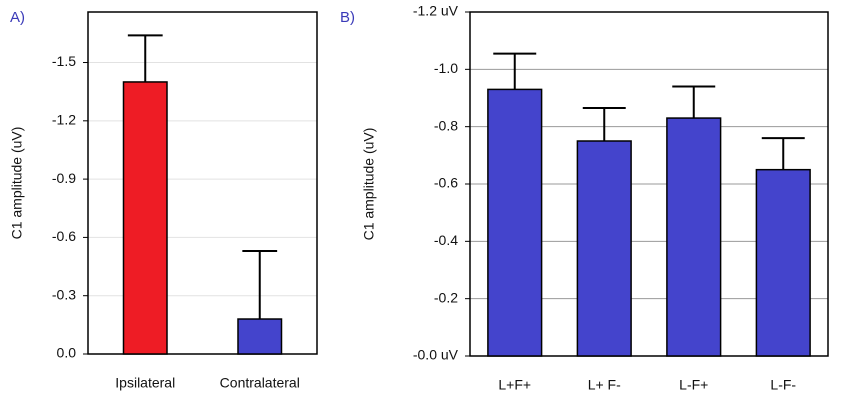 The image size is (850, 409). Describe the element at coordinates (436, 355) in the screenshot. I see `y-tick-label: -0.0 uV` at that location.